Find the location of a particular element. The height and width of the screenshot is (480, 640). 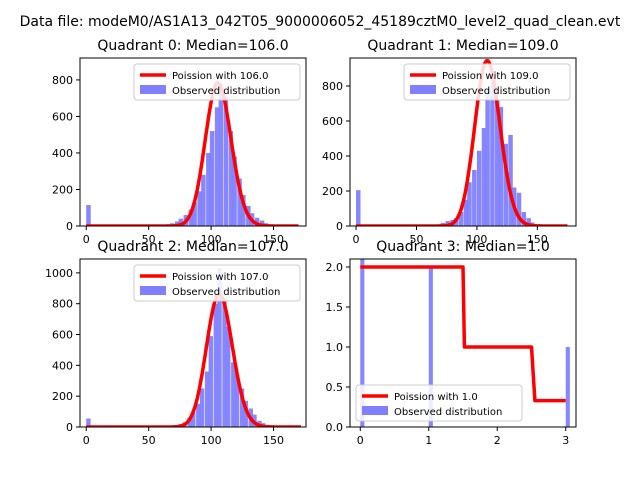

legend: Poission with 1.0 Observed distribution is located at coordinates (439, 403).